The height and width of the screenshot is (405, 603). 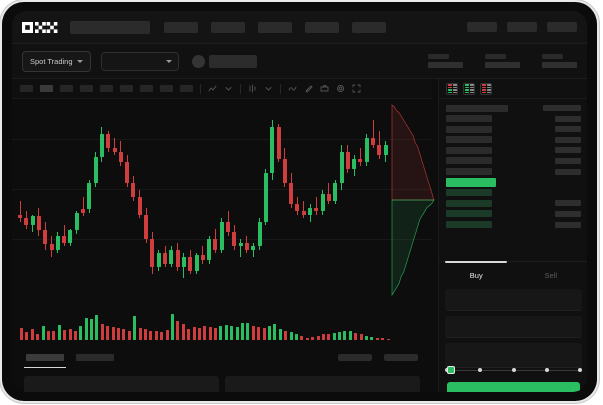 I want to click on order-form, so click(x=513, y=331).